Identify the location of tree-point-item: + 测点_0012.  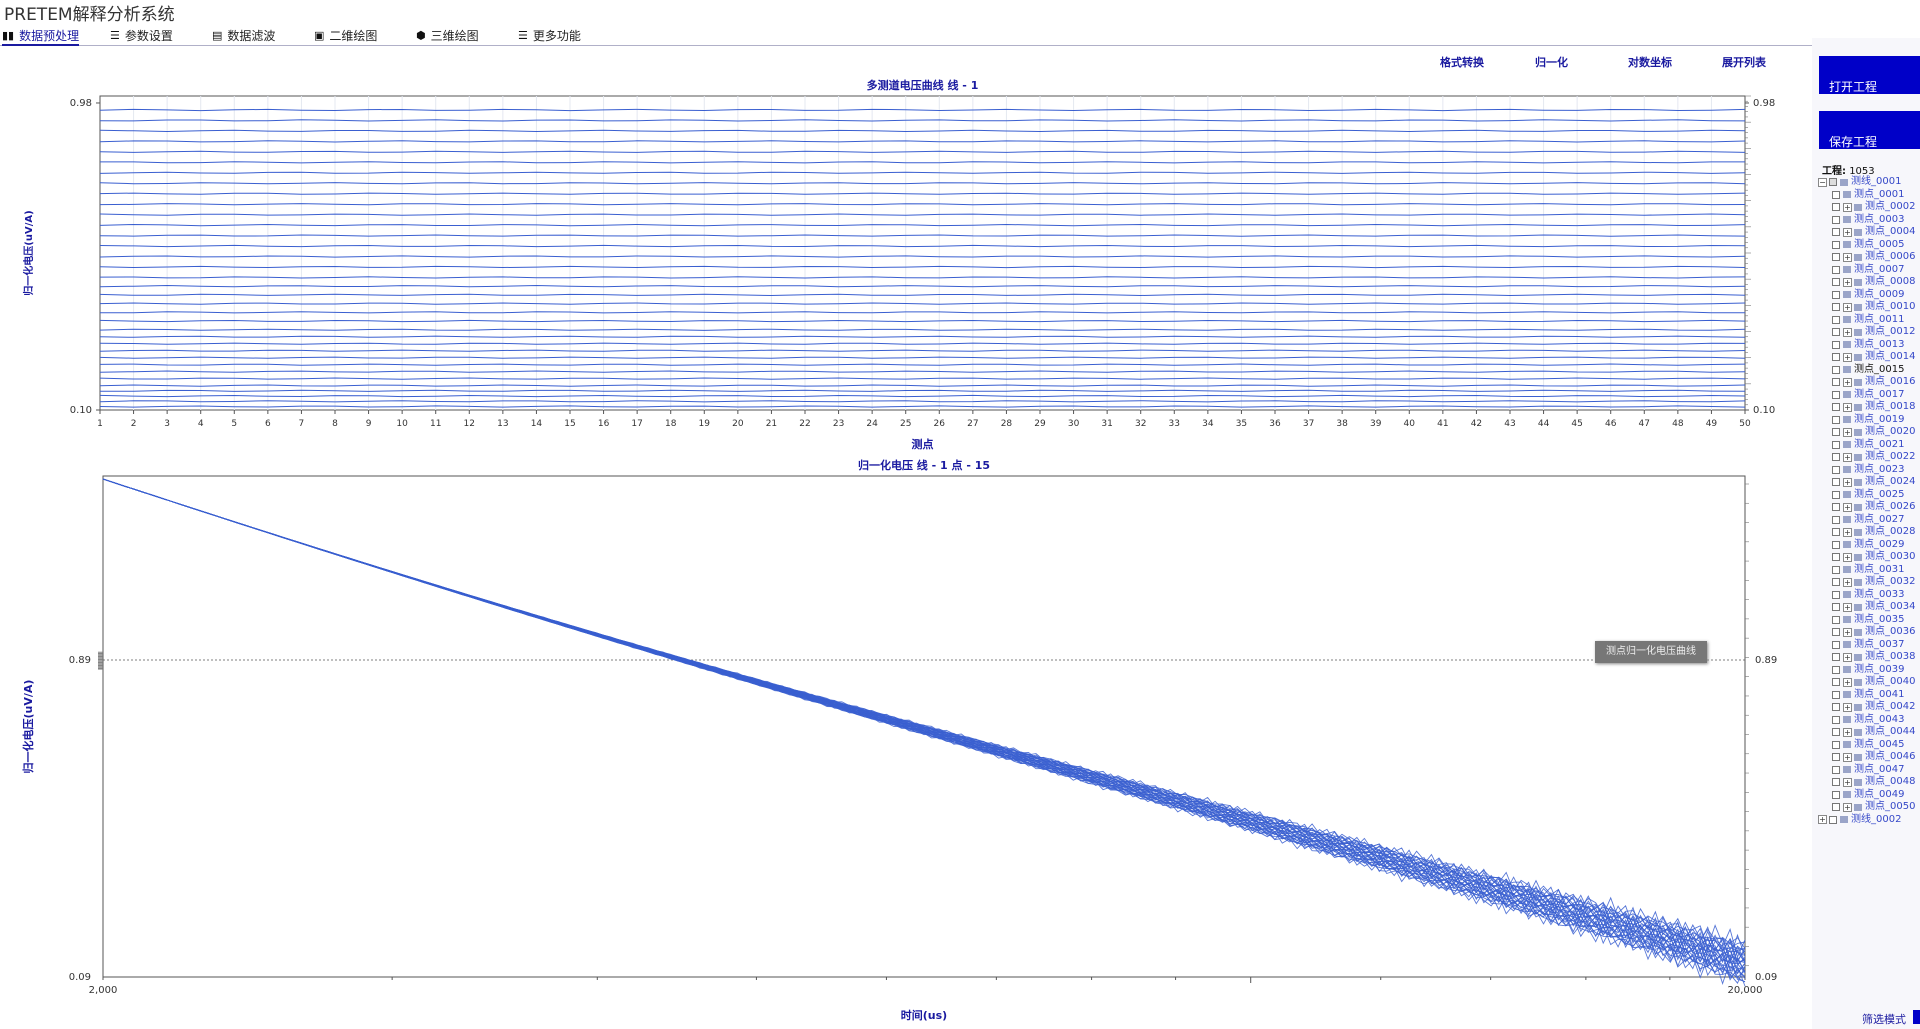
(1869, 332).